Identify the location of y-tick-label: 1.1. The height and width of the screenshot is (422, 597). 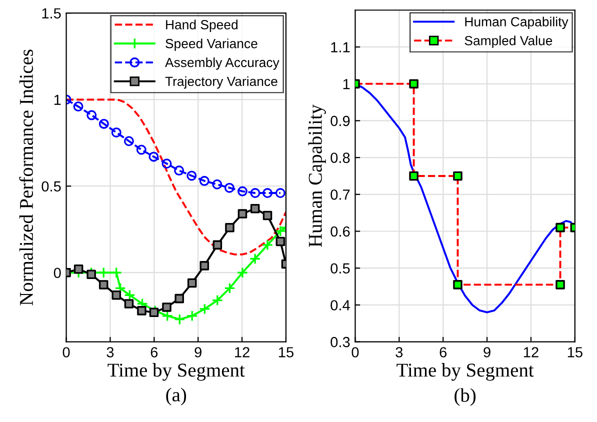
(340, 47).